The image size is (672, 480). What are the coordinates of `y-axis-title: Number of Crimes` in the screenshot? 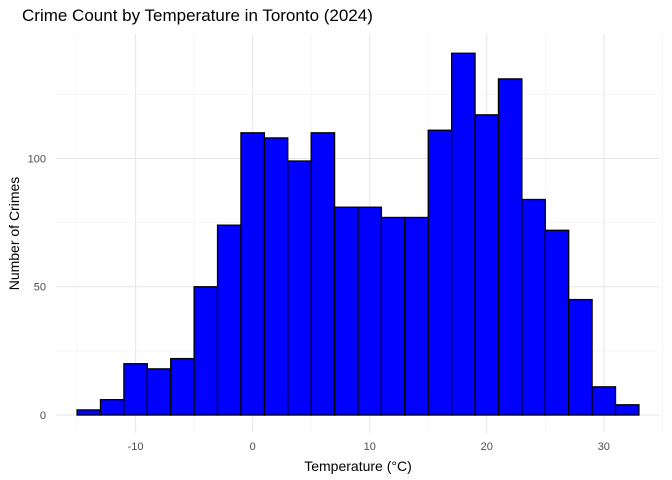 It's located at (14, 234).